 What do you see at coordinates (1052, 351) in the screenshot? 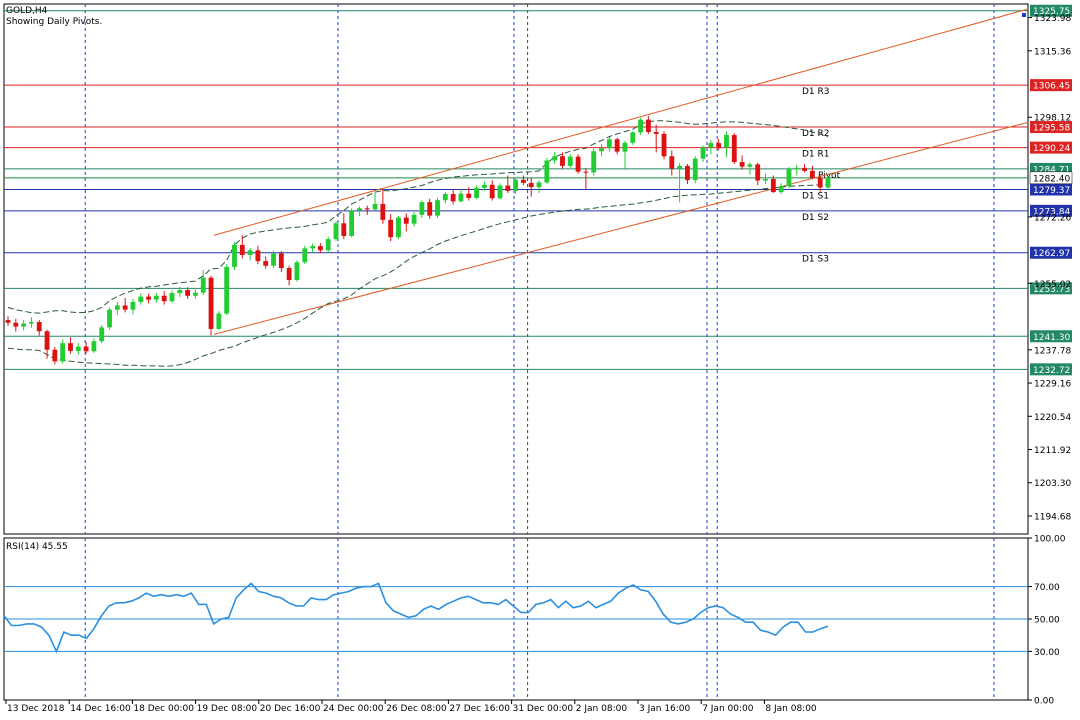
I see `price-tick-label: 1237.78` at bounding box center [1052, 351].